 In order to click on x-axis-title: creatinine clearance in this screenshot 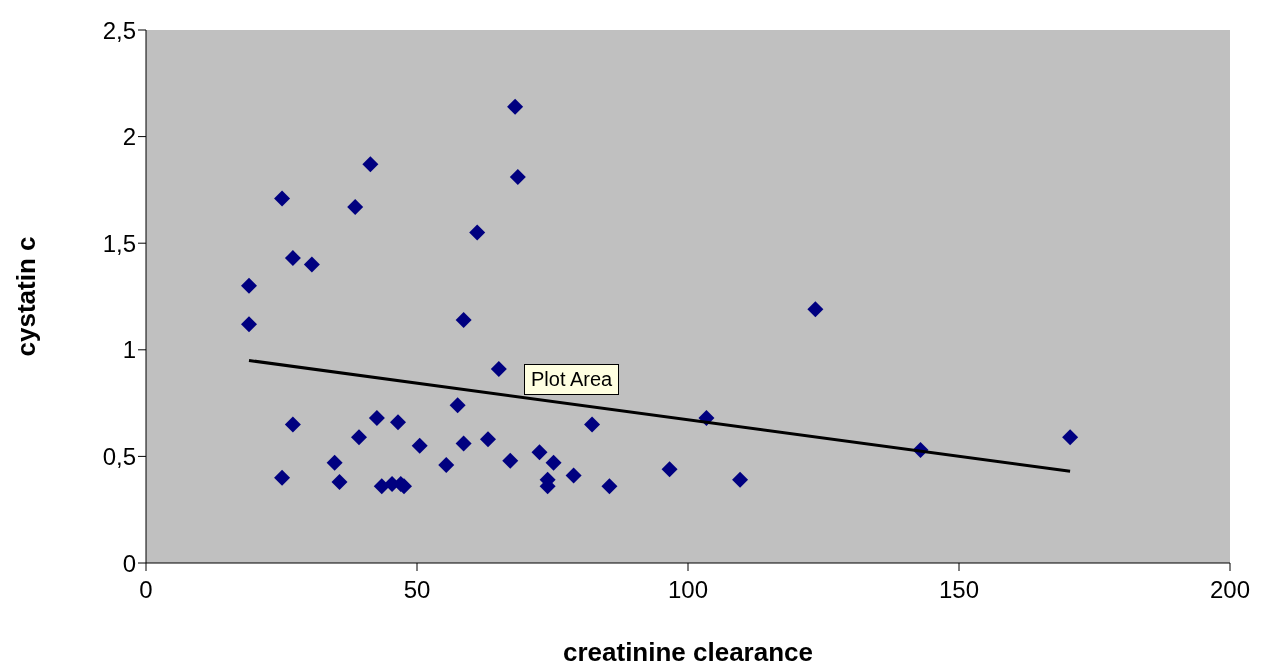, I will do `click(688, 652)`.